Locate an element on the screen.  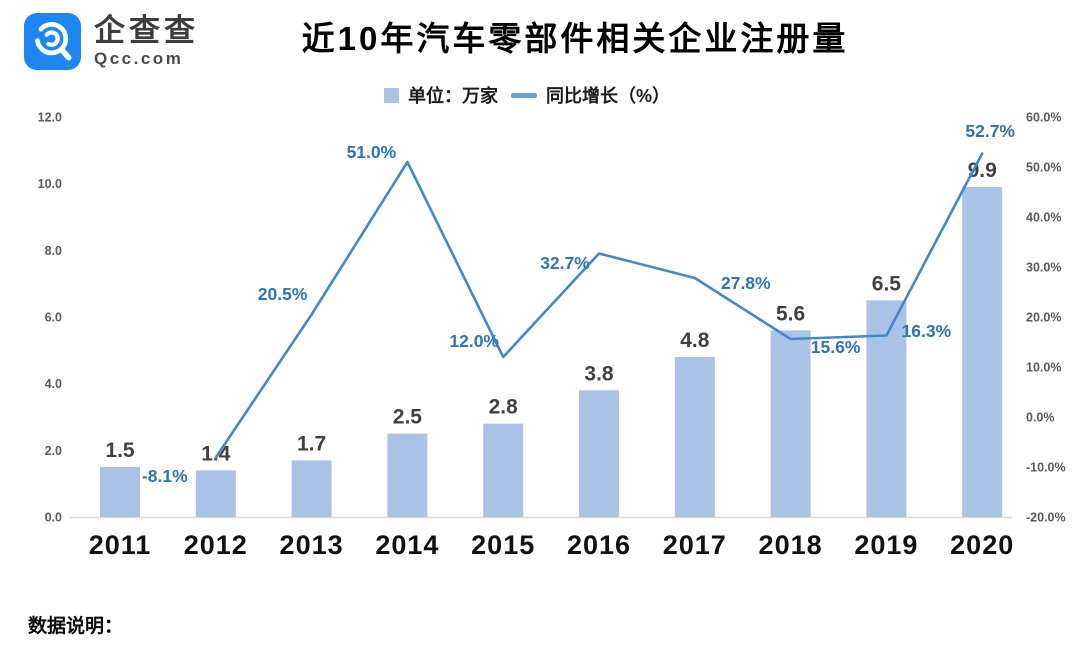
bar-2011 is located at coordinates (120, 492).